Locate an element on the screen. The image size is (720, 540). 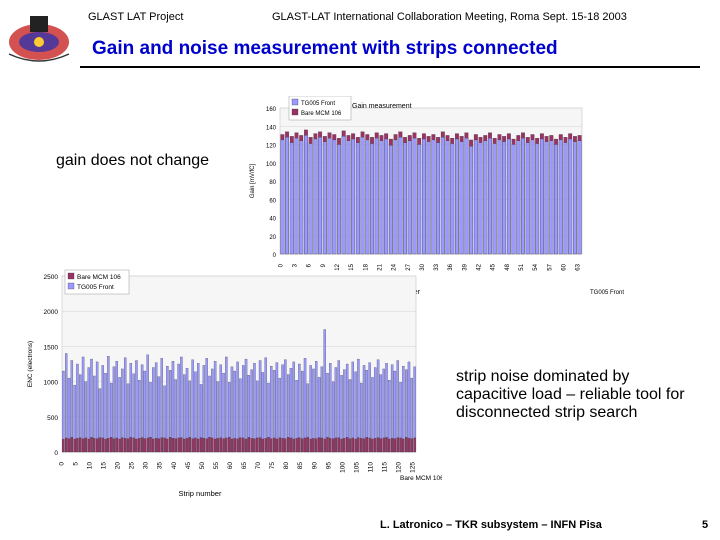
y-tick-label: 2500 is located at coordinates (51, 277).